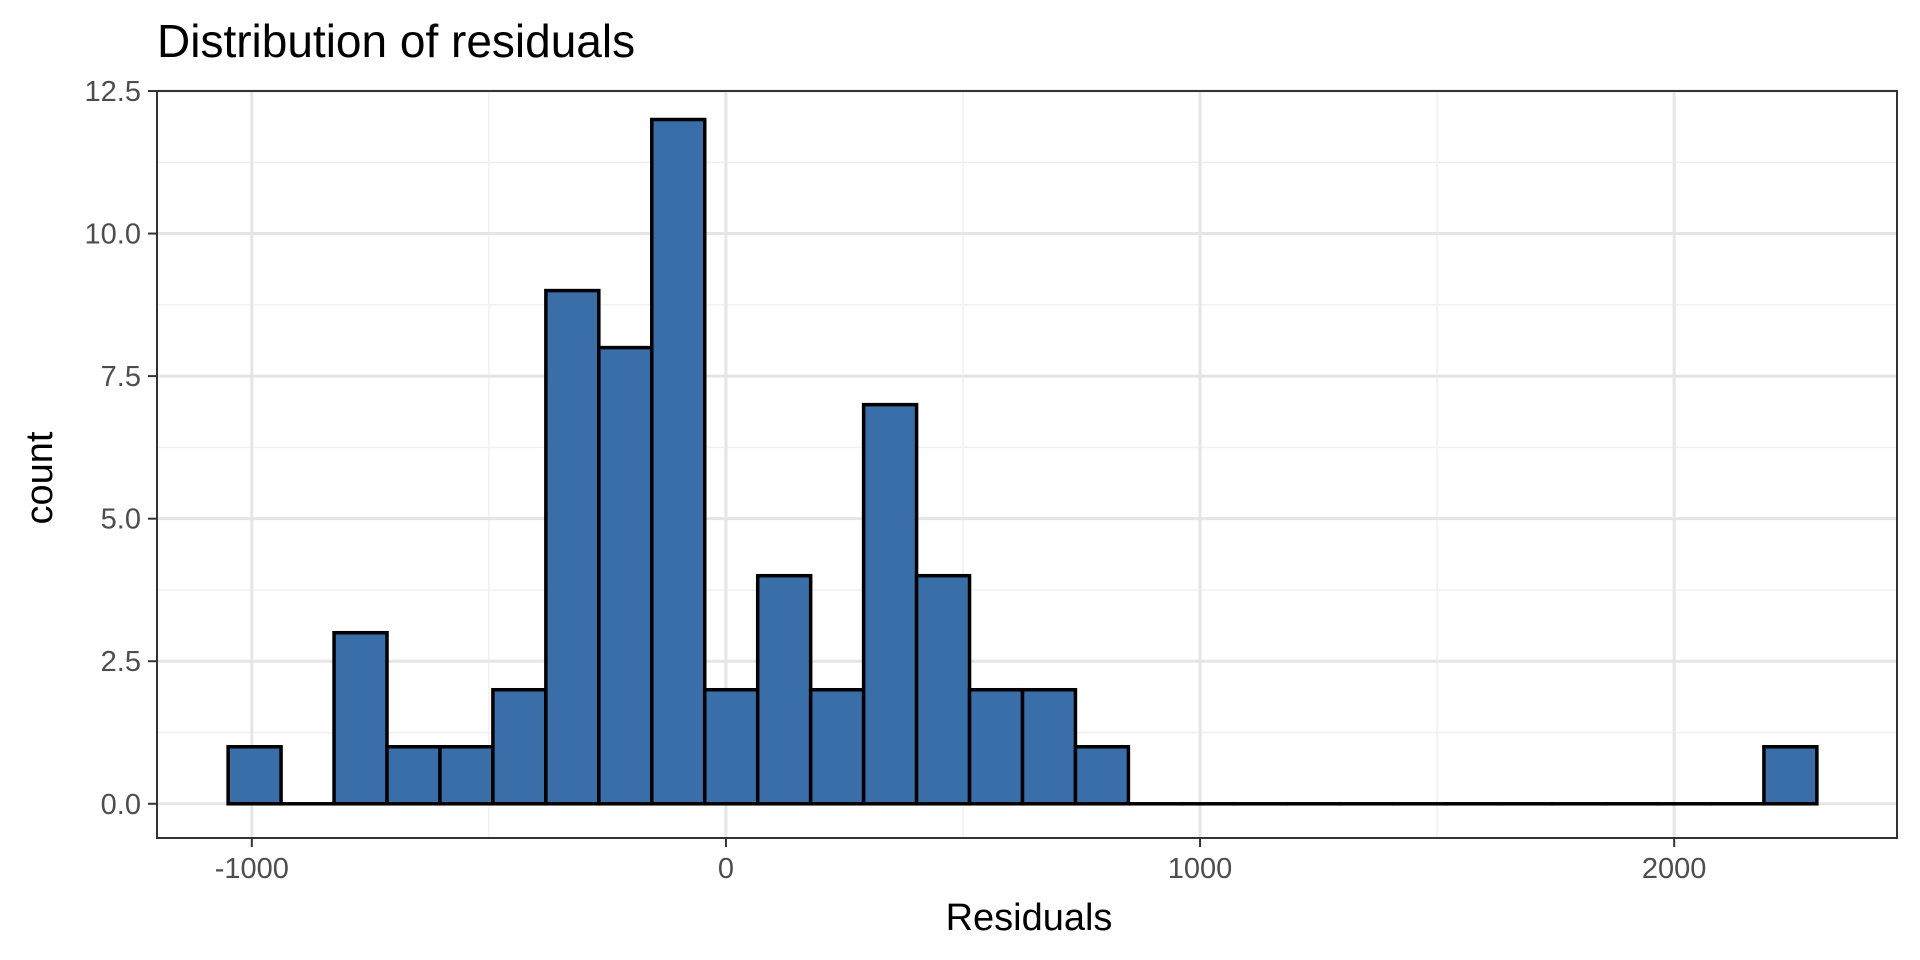  I want to click on y-tick-label: 2.5, so click(121, 662).